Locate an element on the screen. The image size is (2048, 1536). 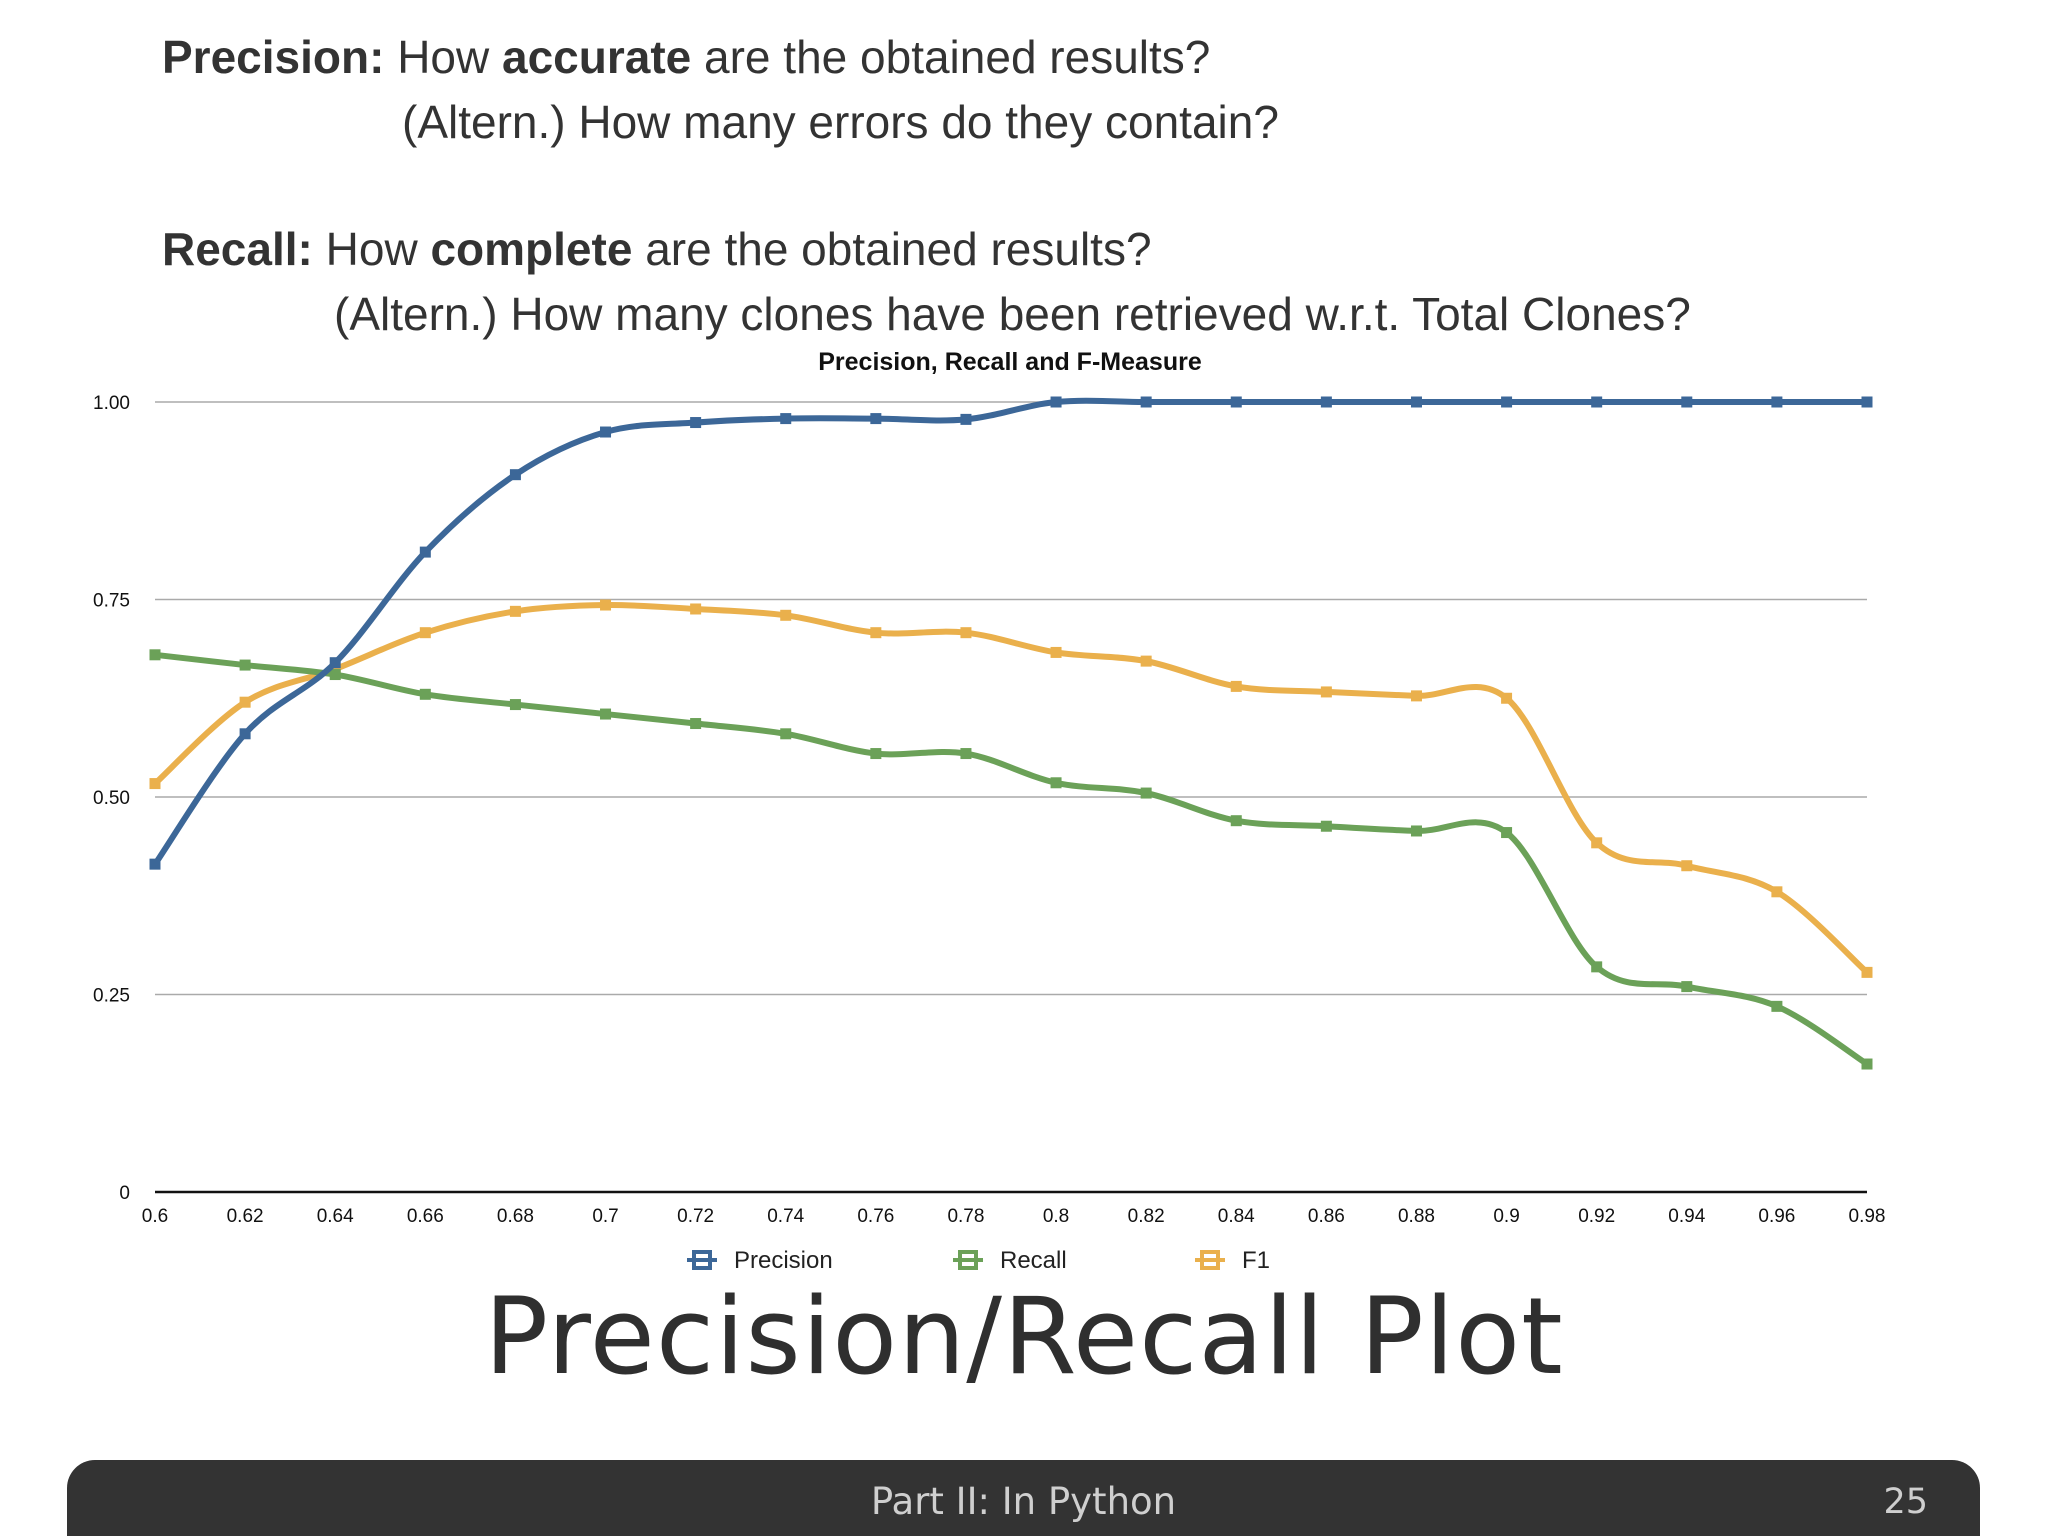
x-tick-label: 0.74 is located at coordinates (785, 1216).